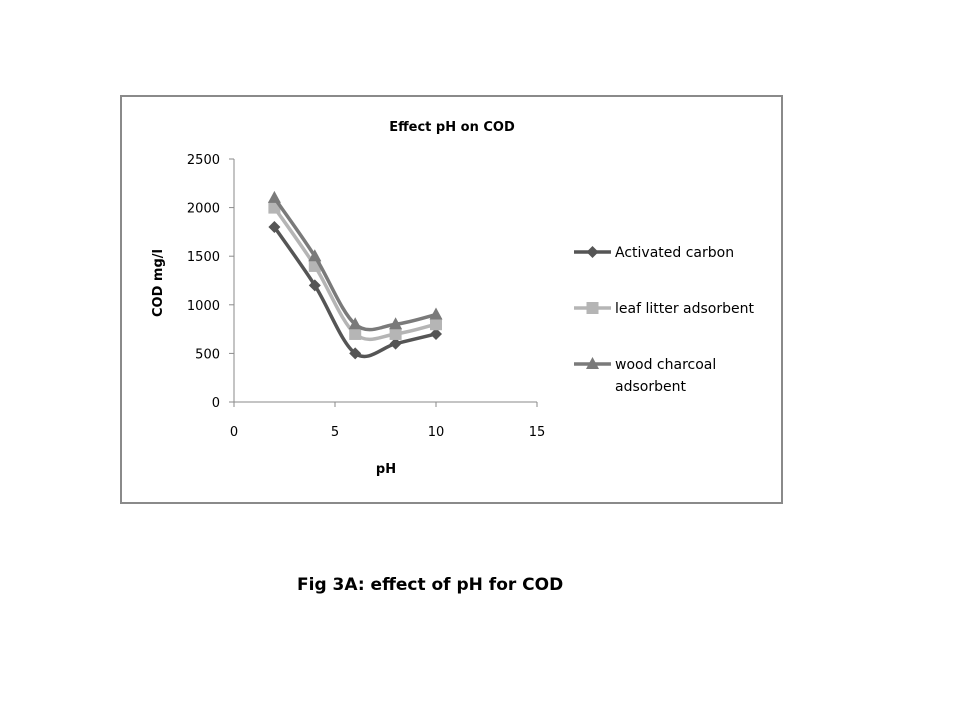 This screenshot has width=960, height=720. What do you see at coordinates (203, 257) in the screenshot?
I see `y-tick-label: 1500` at bounding box center [203, 257].